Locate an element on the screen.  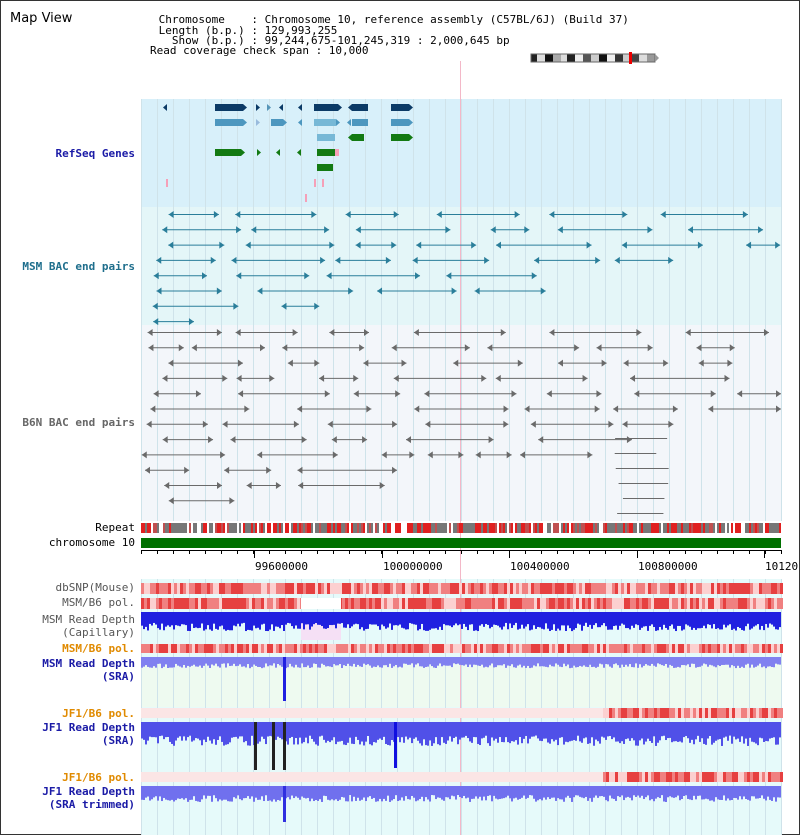
ideogram-band is located at coordinates (595, 58).